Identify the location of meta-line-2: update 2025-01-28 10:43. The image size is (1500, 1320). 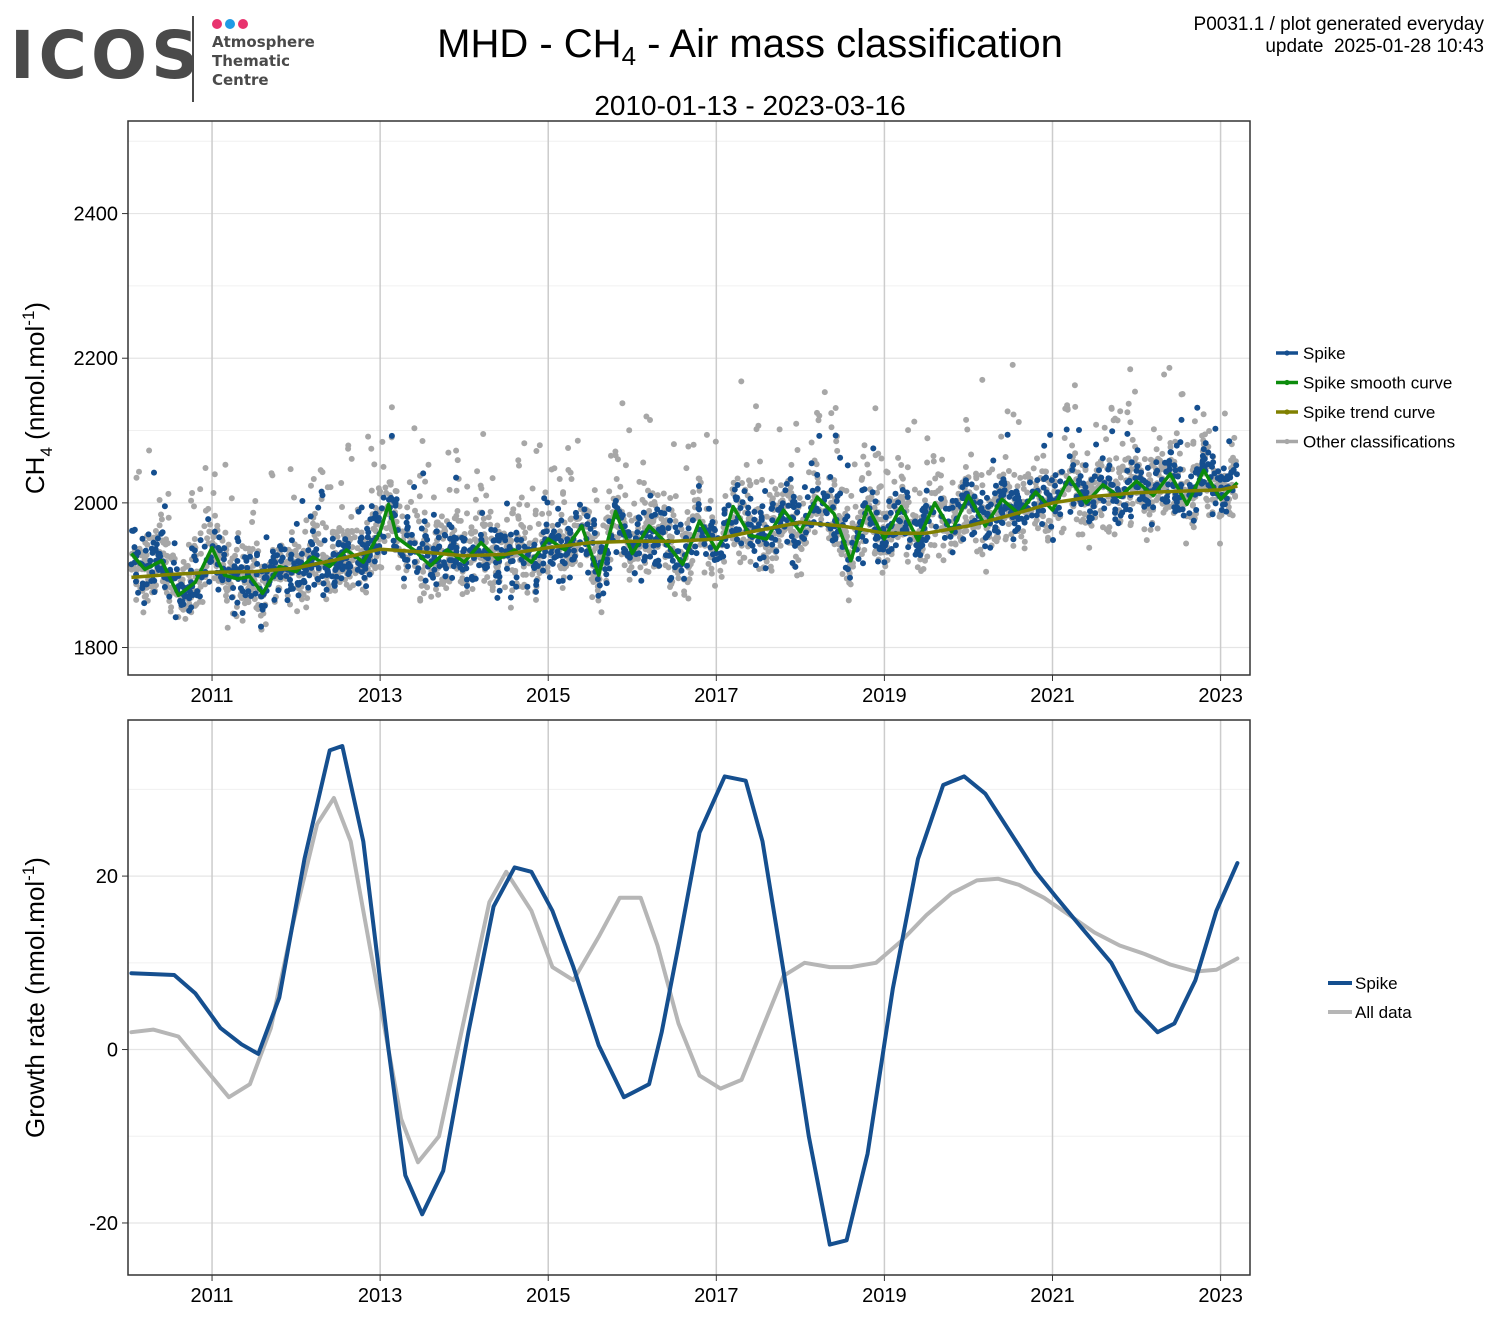
(1374, 46).